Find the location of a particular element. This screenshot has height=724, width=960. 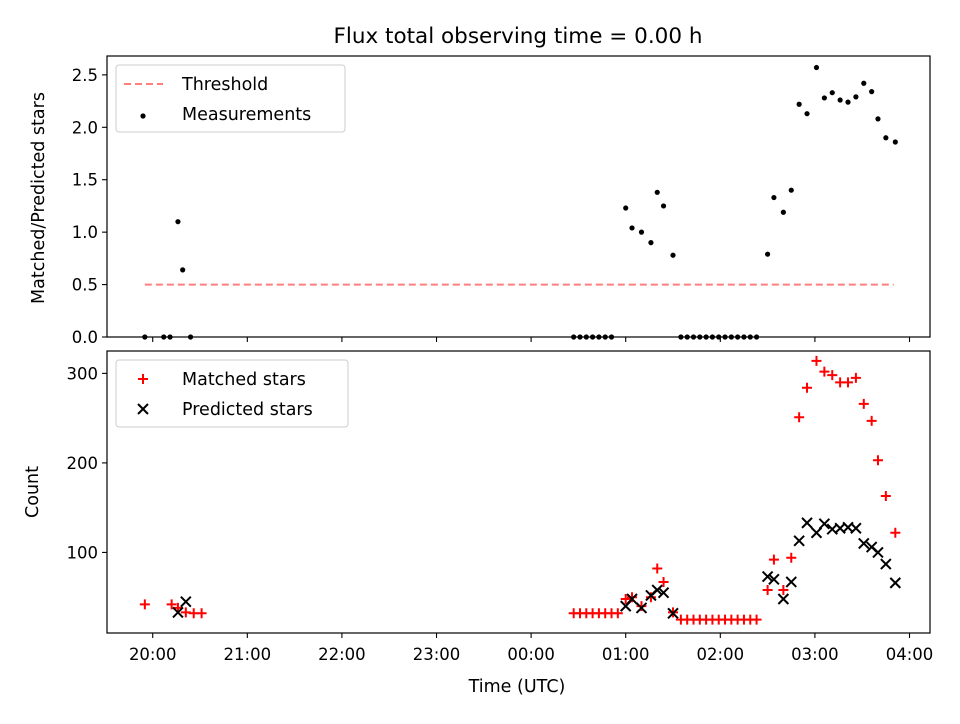

legend-label: Predicted stars is located at coordinates (247, 410).